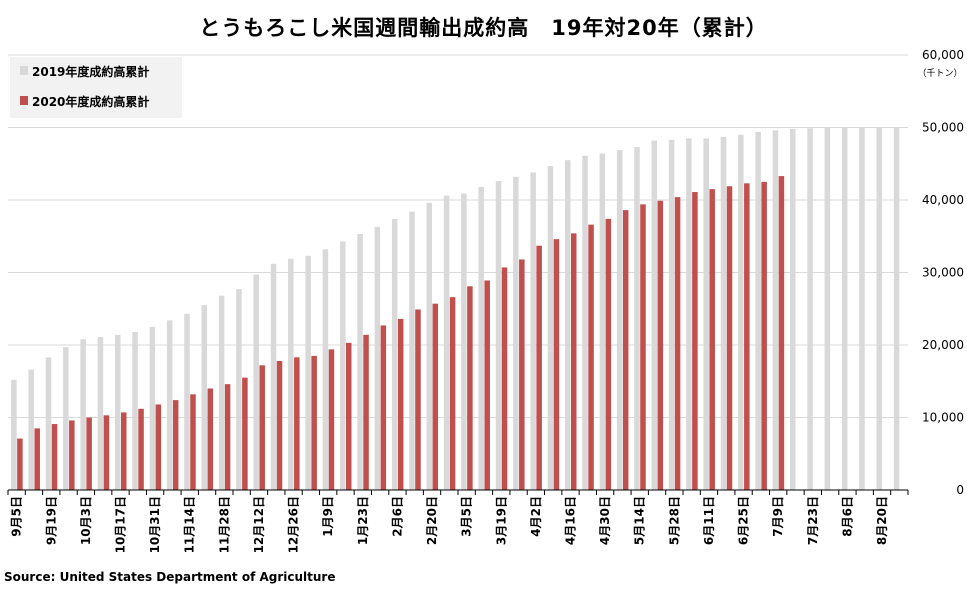  I want to click on y-tick-label: 0, so click(960, 490).